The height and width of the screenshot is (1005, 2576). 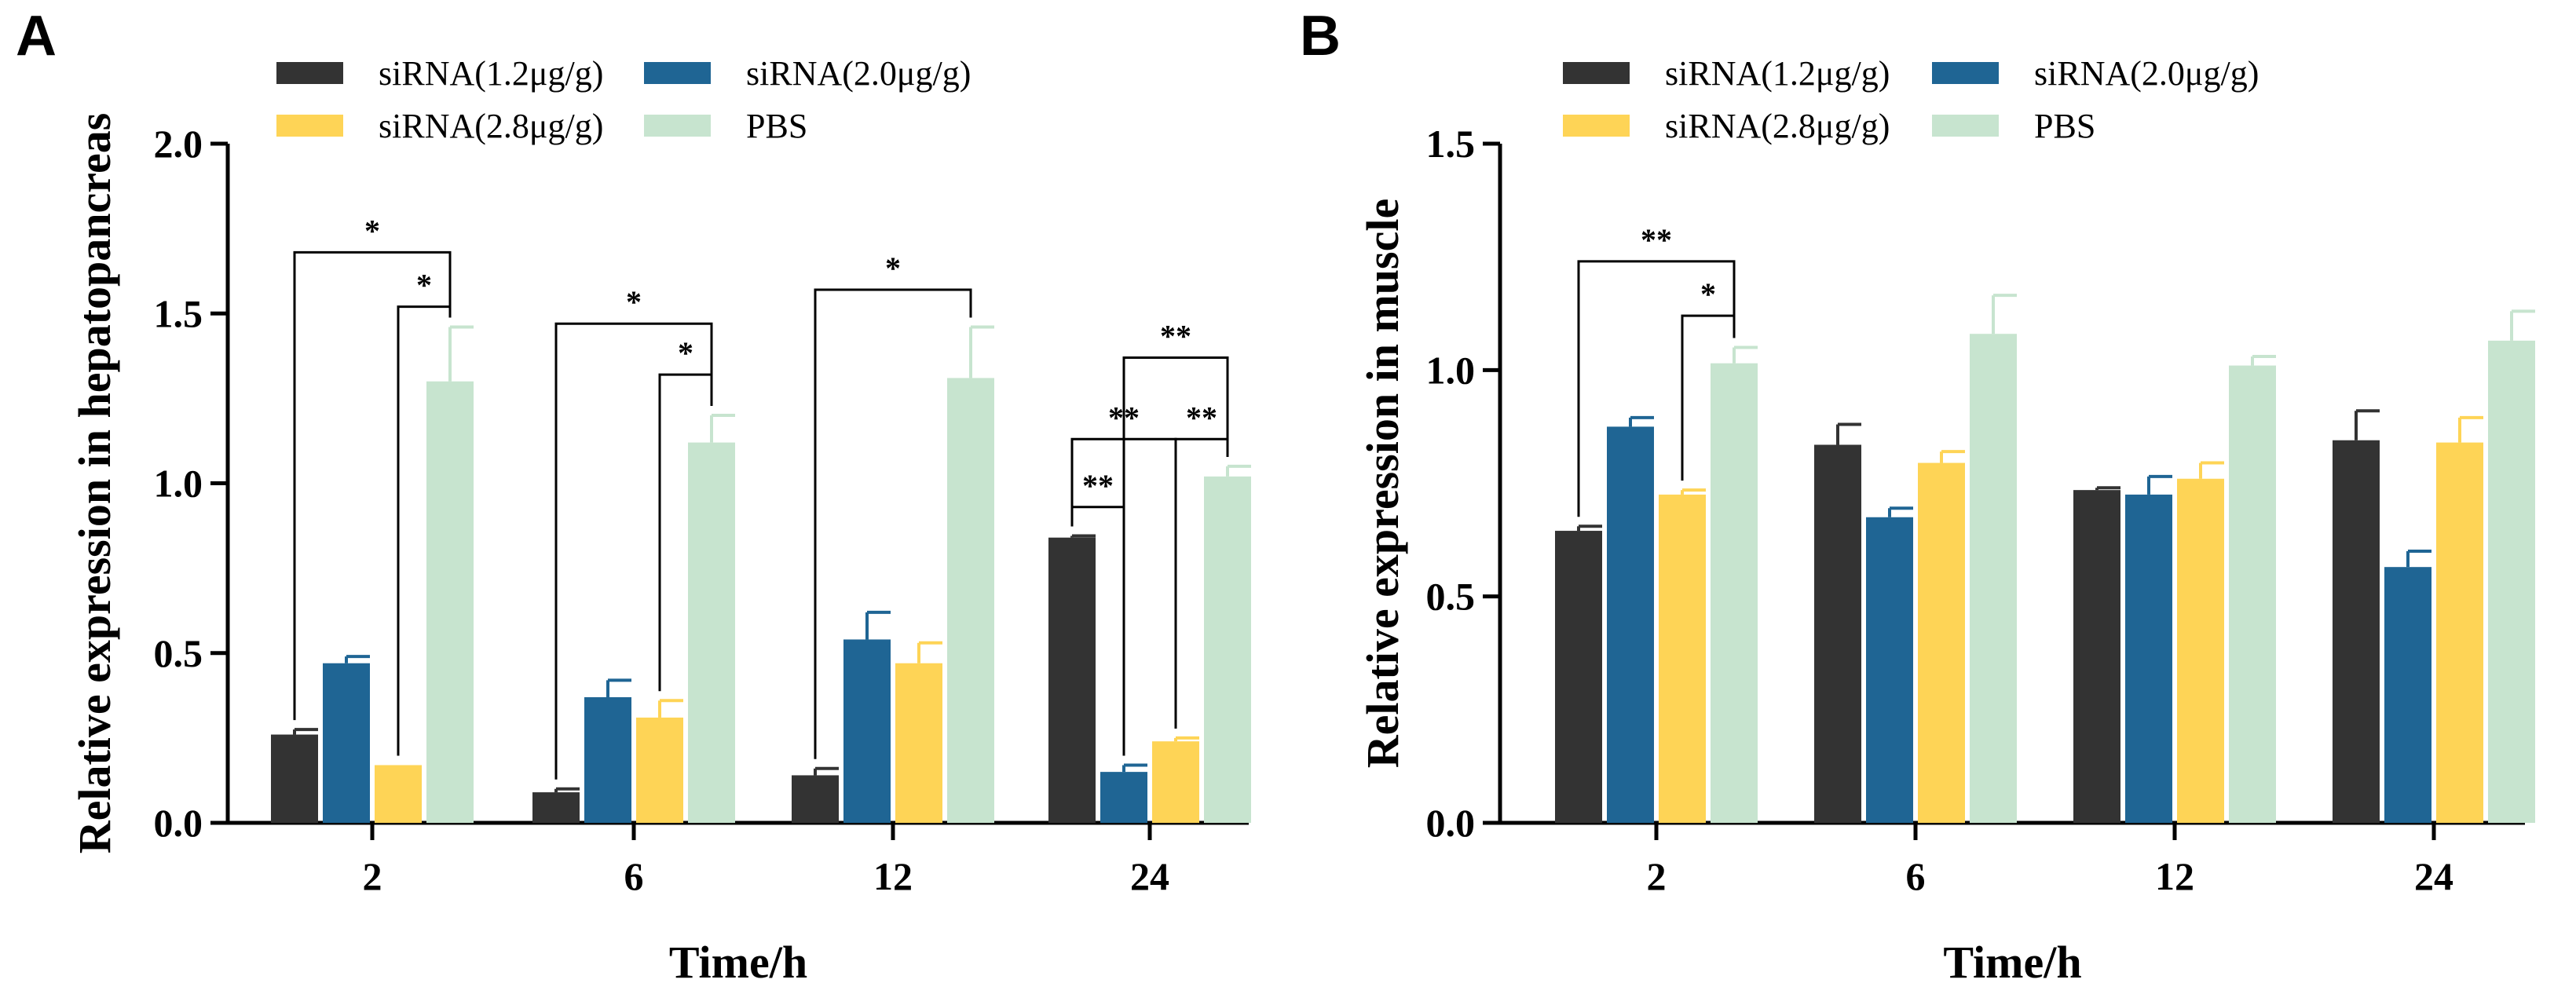 What do you see at coordinates (95, 483) in the screenshot?
I see `y-axis-title: Relative expression in hepatopancreas` at bounding box center [95, 483].